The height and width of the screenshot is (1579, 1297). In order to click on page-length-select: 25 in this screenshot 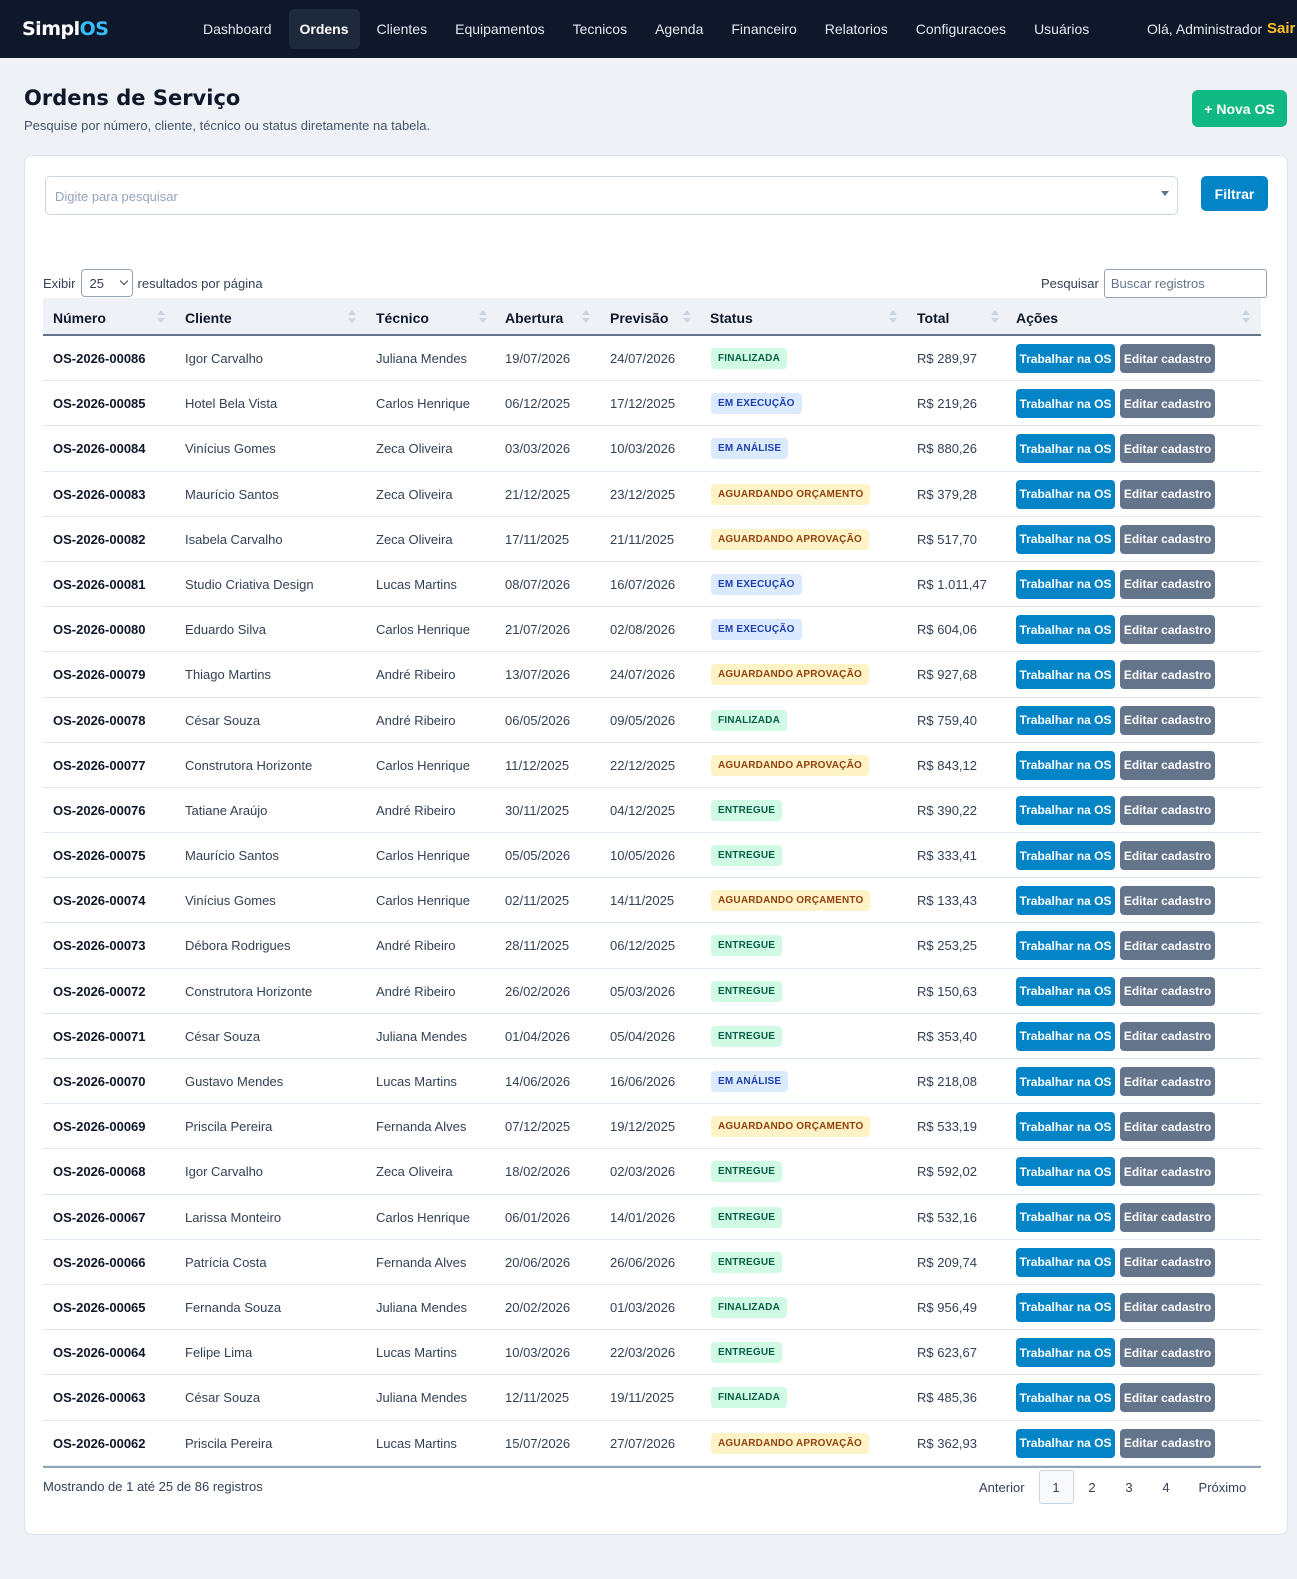, I will do `click(106, 283)`.